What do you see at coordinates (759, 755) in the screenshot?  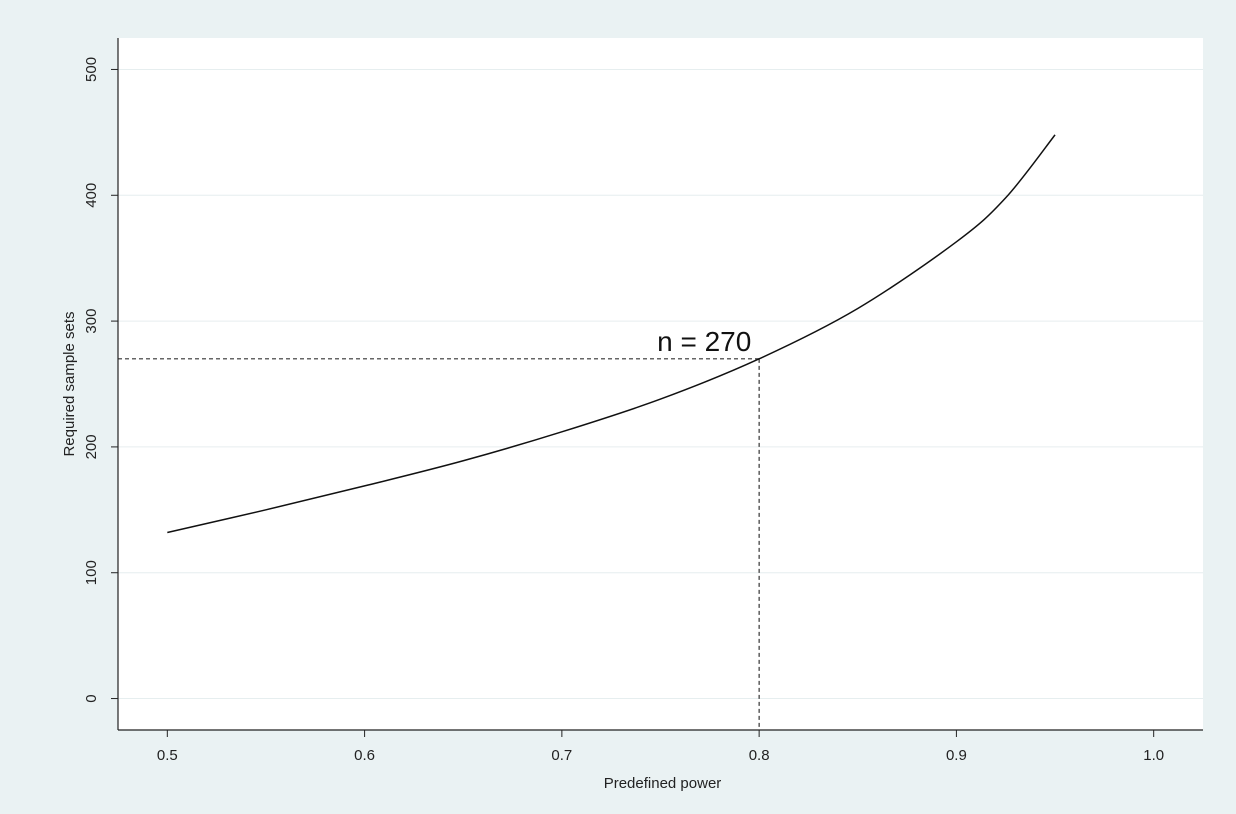 I see `x-tick-label: 0.8` at bounding box center [759, 755].